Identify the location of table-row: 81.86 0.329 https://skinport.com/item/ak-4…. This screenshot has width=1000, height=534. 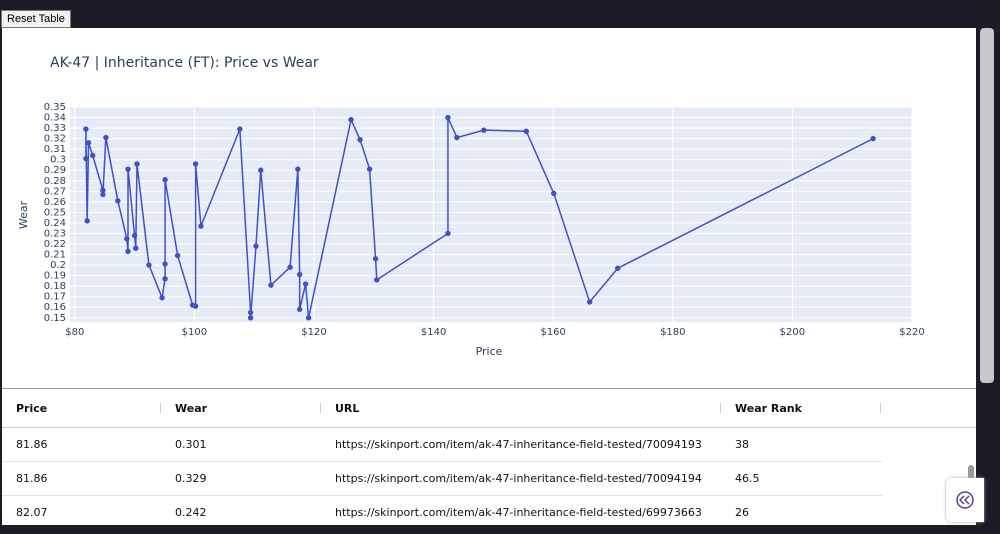
(442, 479).